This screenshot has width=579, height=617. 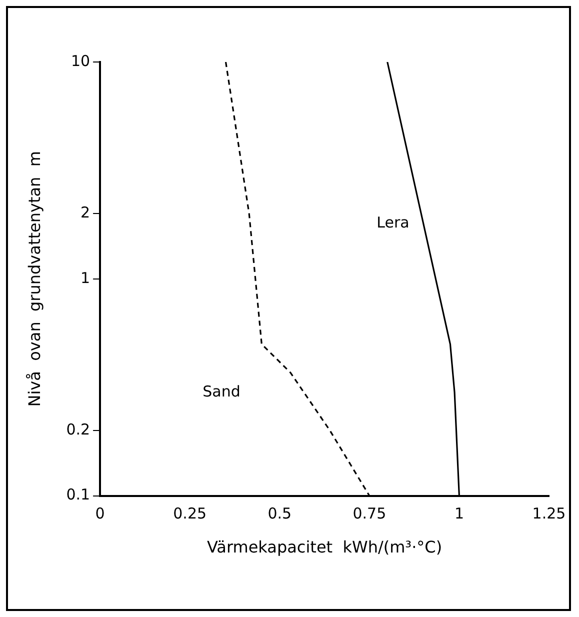 I want to click on x-tick-label: 1, so click(x=459, y=513).